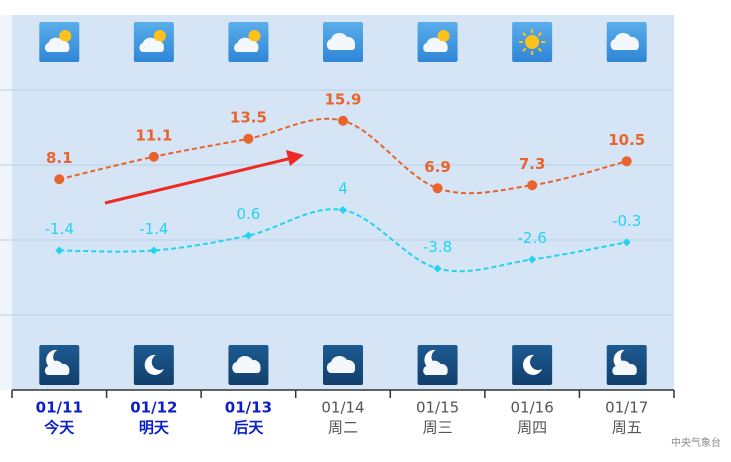 Image resolution: width=731 pixels, height=462 pixels. Describe the element at coordinates (342, 99) in the screenshot. I see `value-label: 15.9` at that location.